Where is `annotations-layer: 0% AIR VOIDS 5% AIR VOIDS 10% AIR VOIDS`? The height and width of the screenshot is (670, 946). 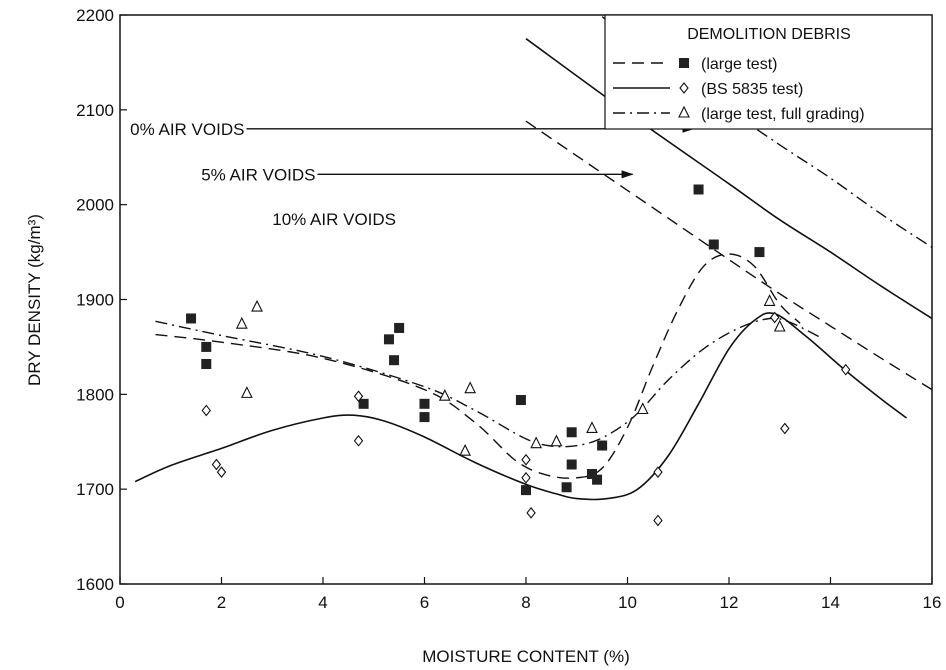
annotations-layer: 0% AIR VOIDS 5% AIR VOIDS 10% AIR VOIDS is located at coordinates (412, 174).